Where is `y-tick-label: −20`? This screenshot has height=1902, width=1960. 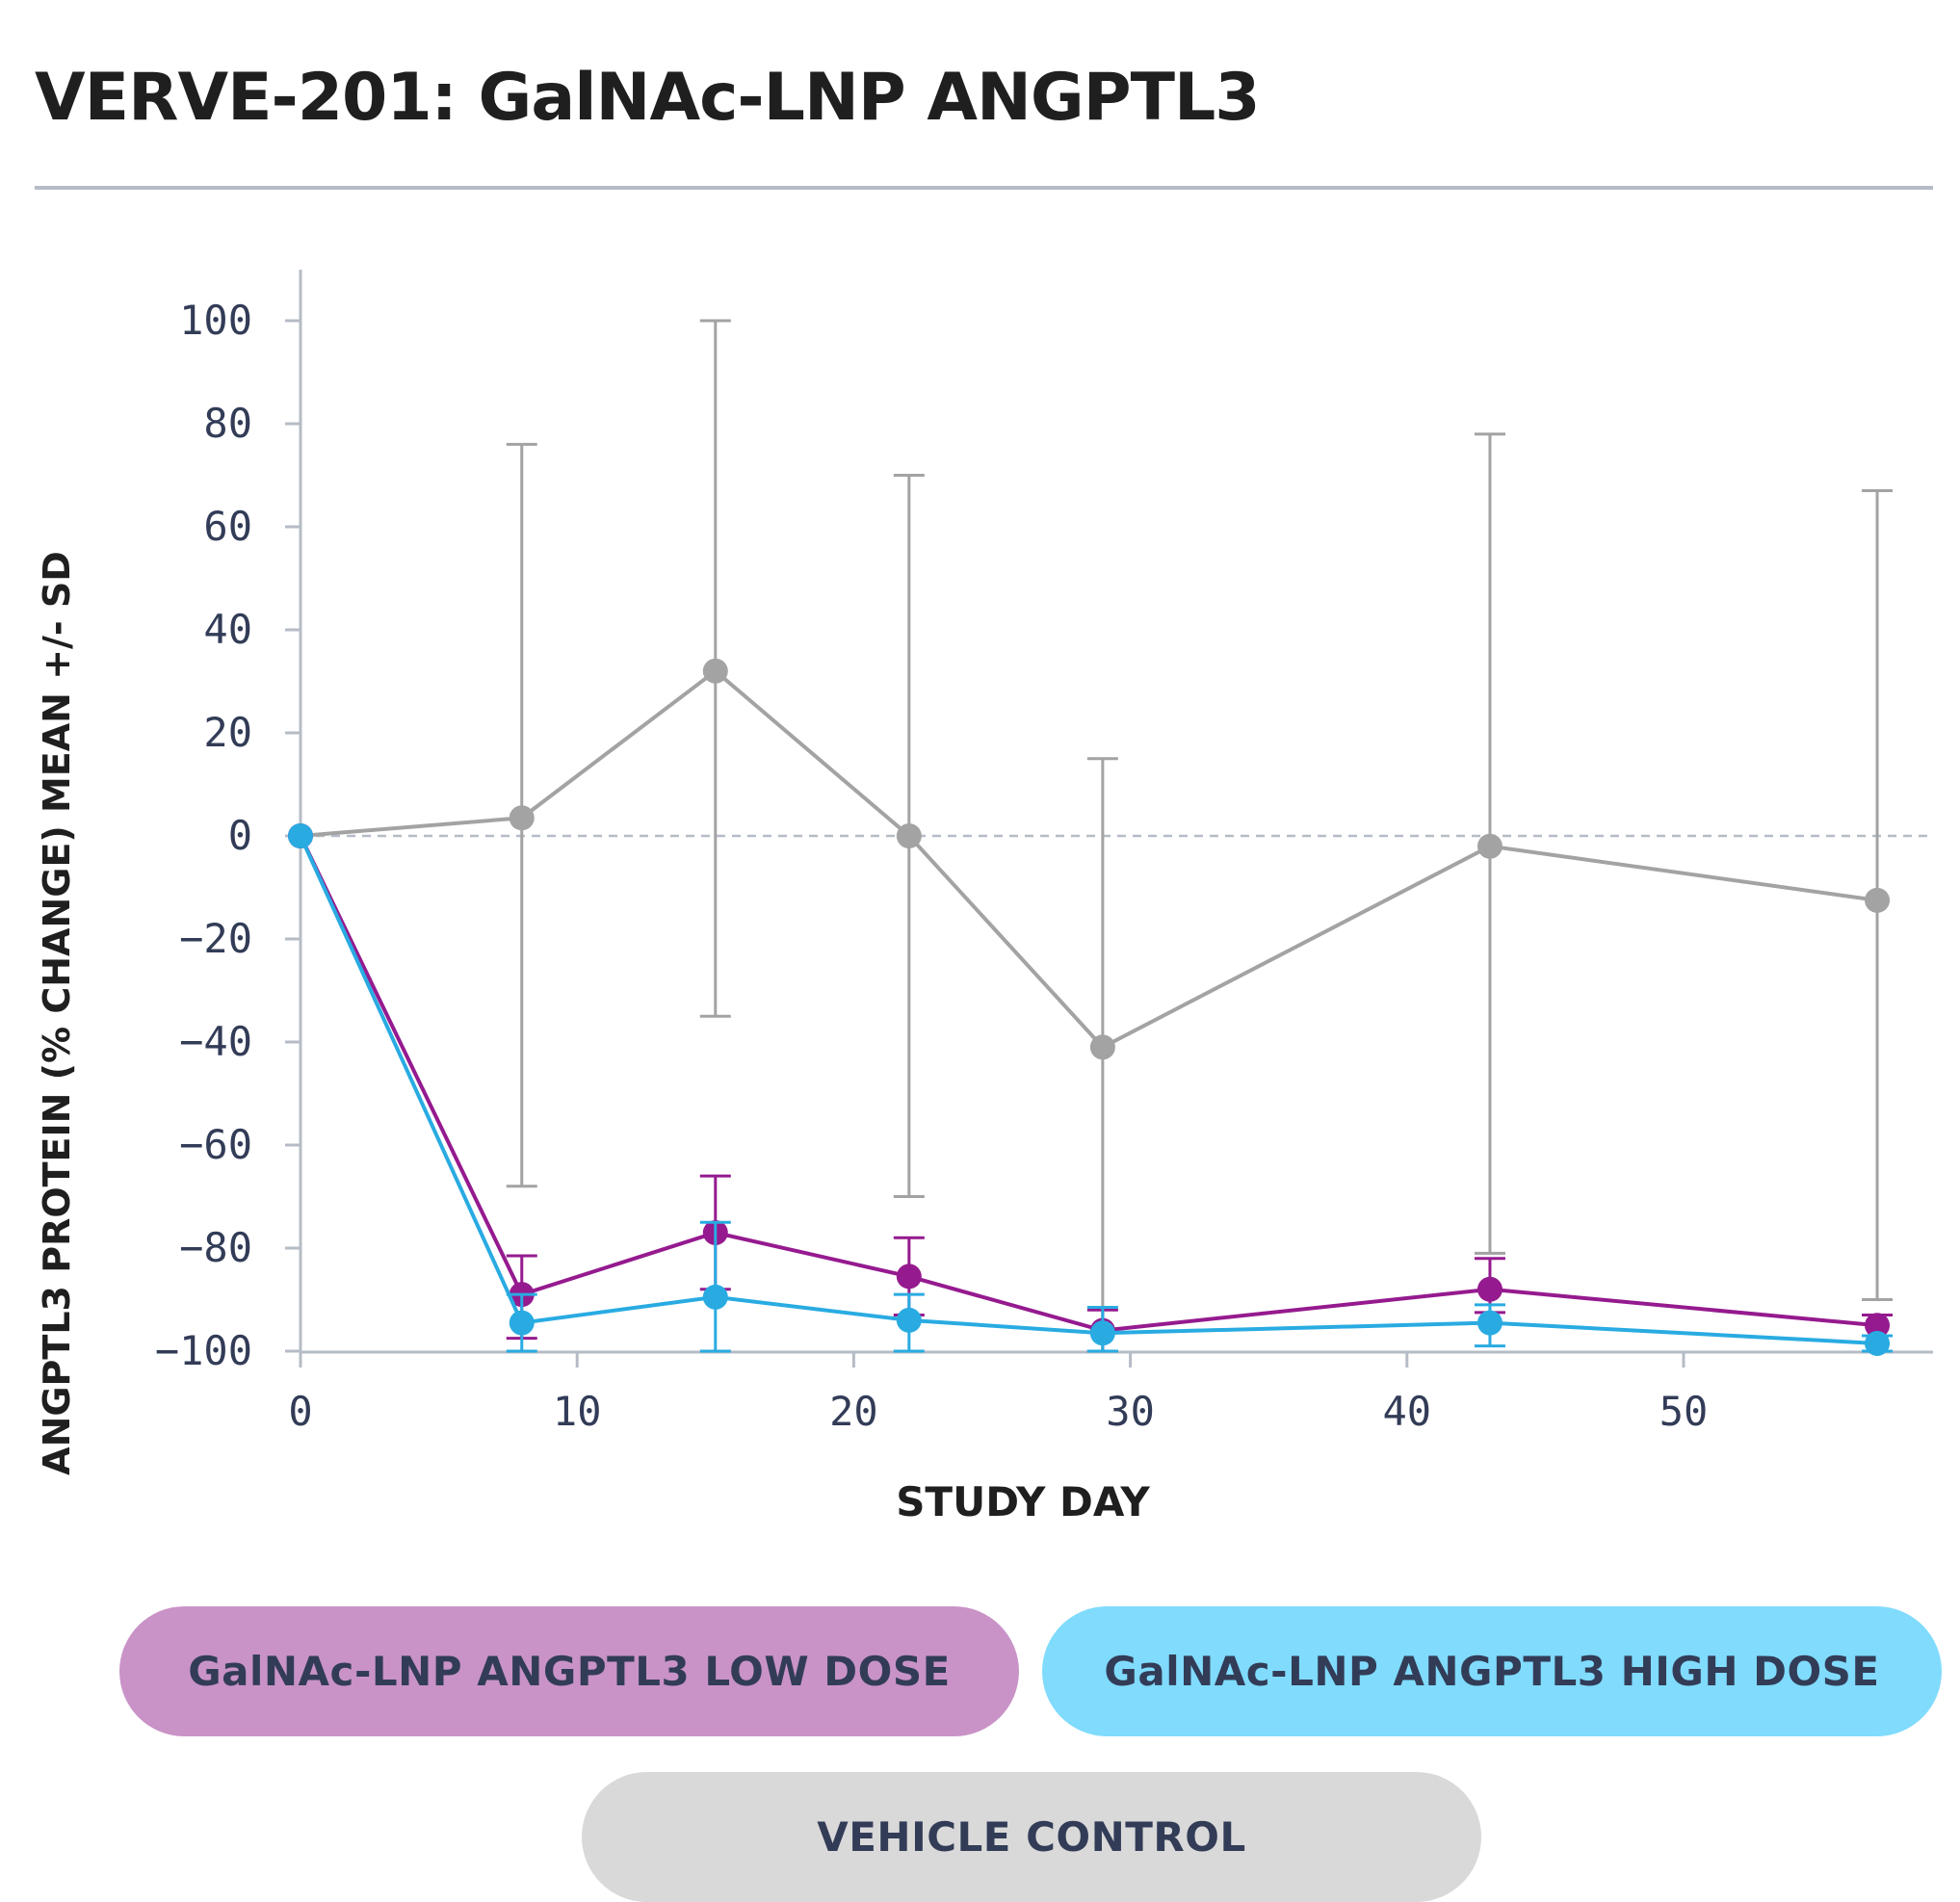 y-tick-label: −20 is located at coordinates (215, 938).